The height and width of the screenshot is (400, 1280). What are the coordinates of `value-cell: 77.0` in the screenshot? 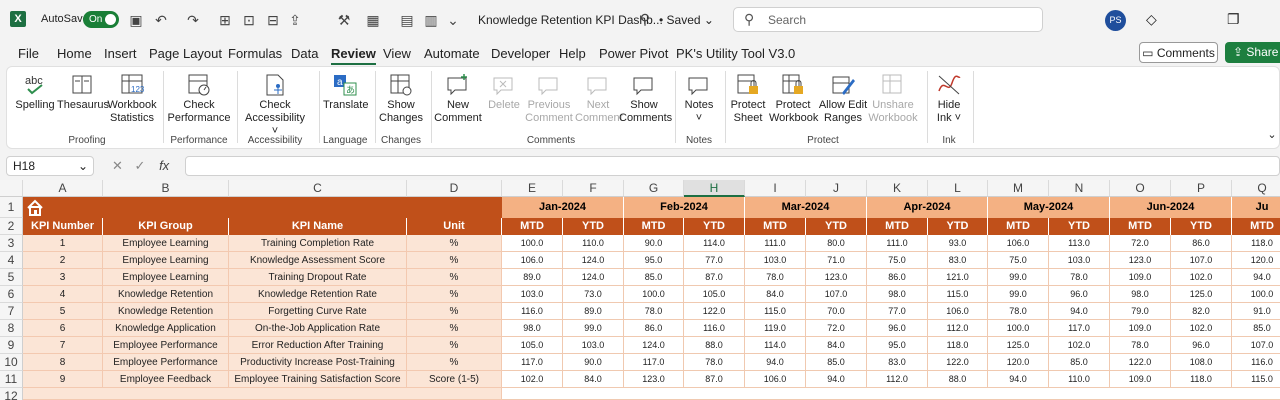 It's located at (714, 260).